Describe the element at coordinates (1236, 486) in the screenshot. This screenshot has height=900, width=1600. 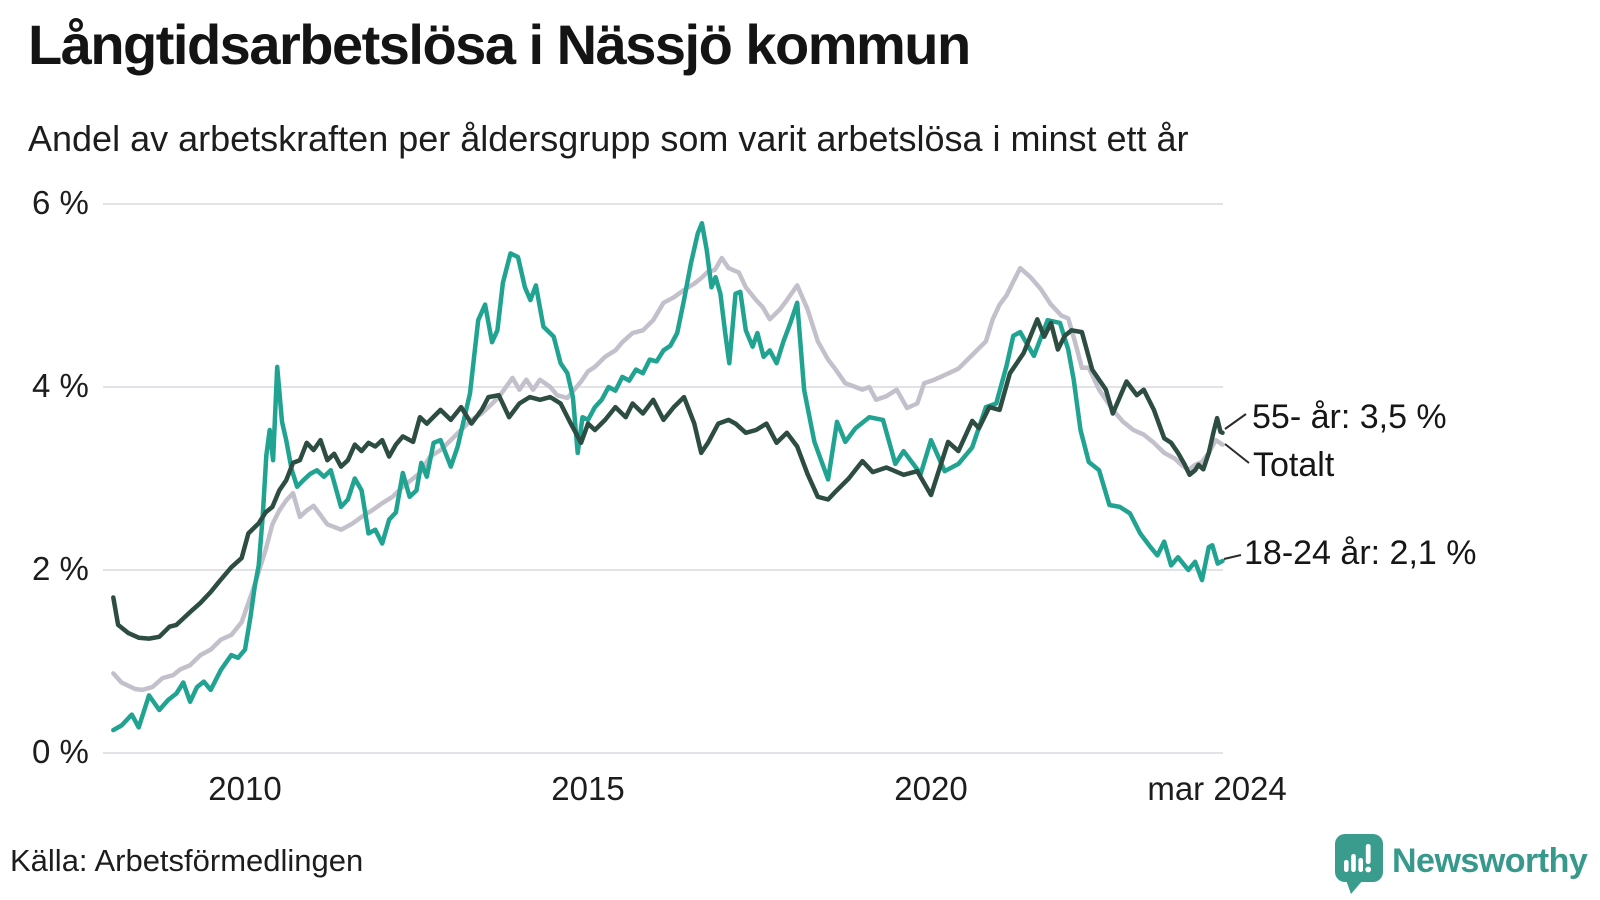
I see `annotation-connectors` at that location.